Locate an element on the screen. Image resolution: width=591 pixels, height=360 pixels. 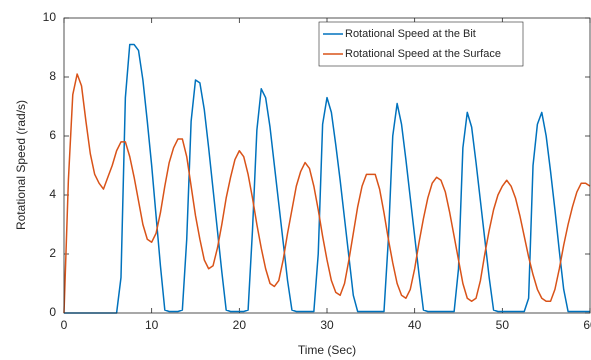
y-axis-label: Rotational Speed (rad/s) is located at coordinates (21, 165).